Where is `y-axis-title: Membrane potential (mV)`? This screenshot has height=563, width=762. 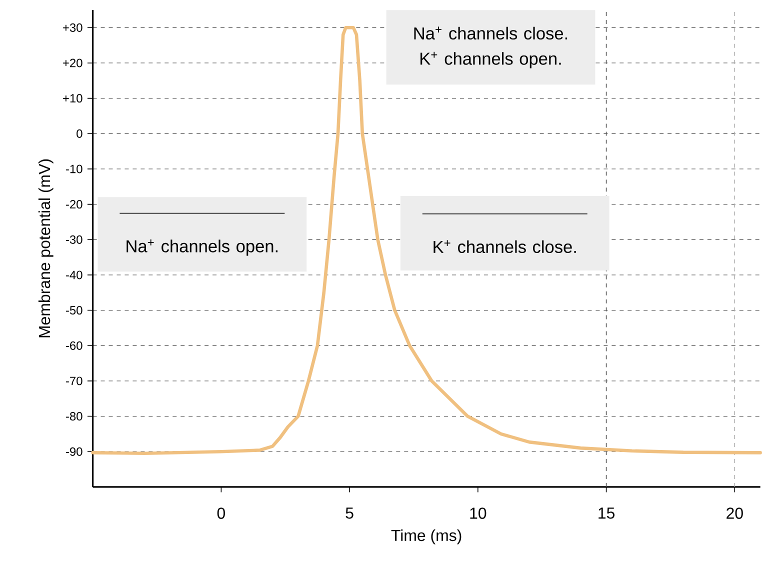
y-axis-title: Membrane potential (mV) is located at coordinates (46, 249).